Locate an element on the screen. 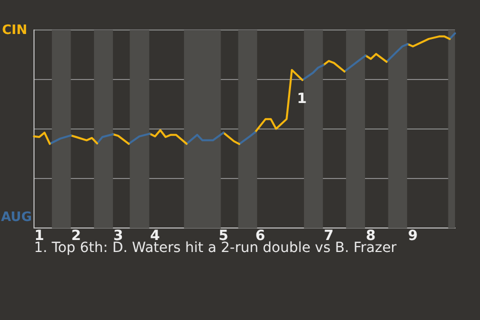 The height and width of the screenshot is (320, 480). x-tick-label: 6 is located at coordinates (260, 236).